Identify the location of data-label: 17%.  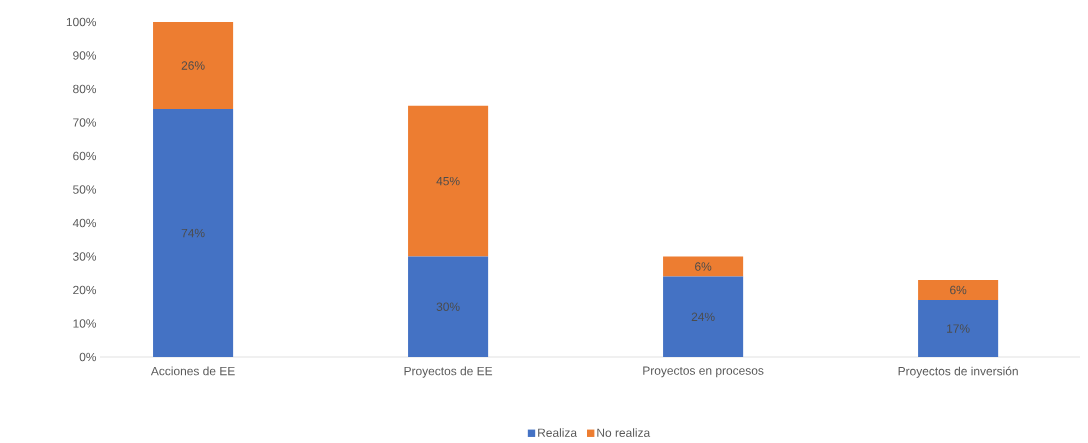
(958, 328).